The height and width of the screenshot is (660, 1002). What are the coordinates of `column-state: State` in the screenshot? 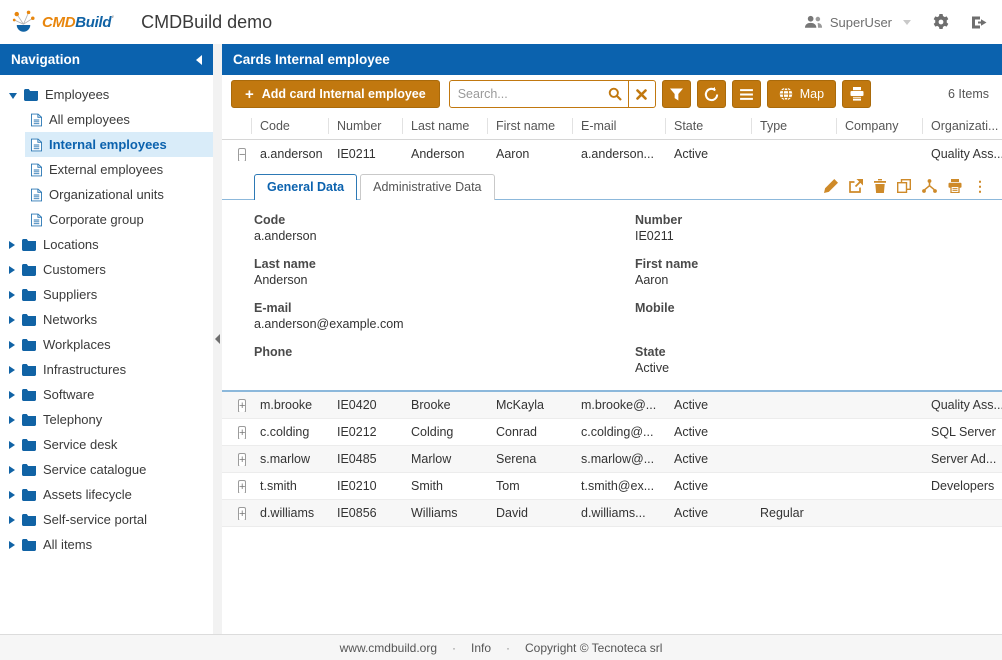 It's located at (709, 126).